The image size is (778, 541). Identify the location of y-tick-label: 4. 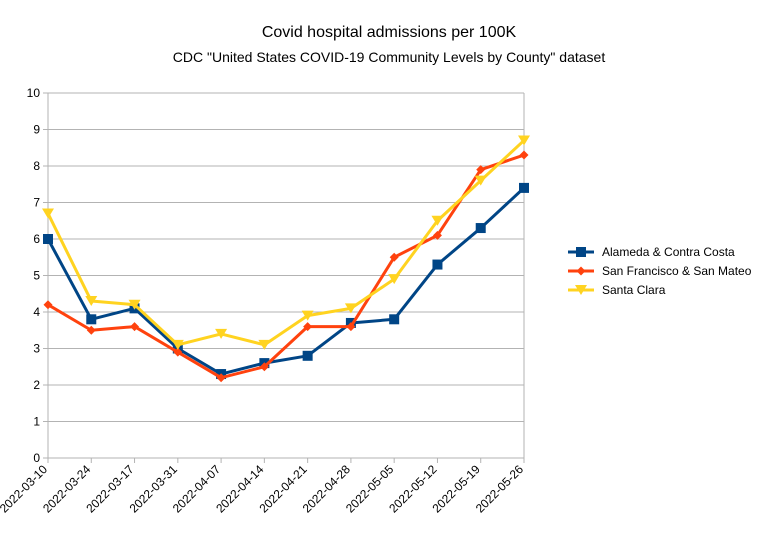
(36, 312).